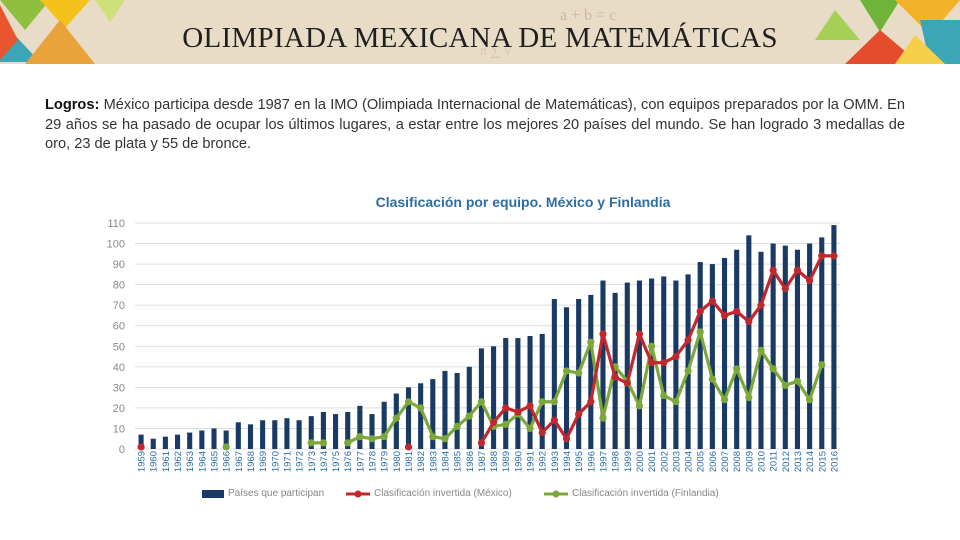 The width and height of the screenshot is (960, 540). I want to click on mexico-line, so click(657, 349).